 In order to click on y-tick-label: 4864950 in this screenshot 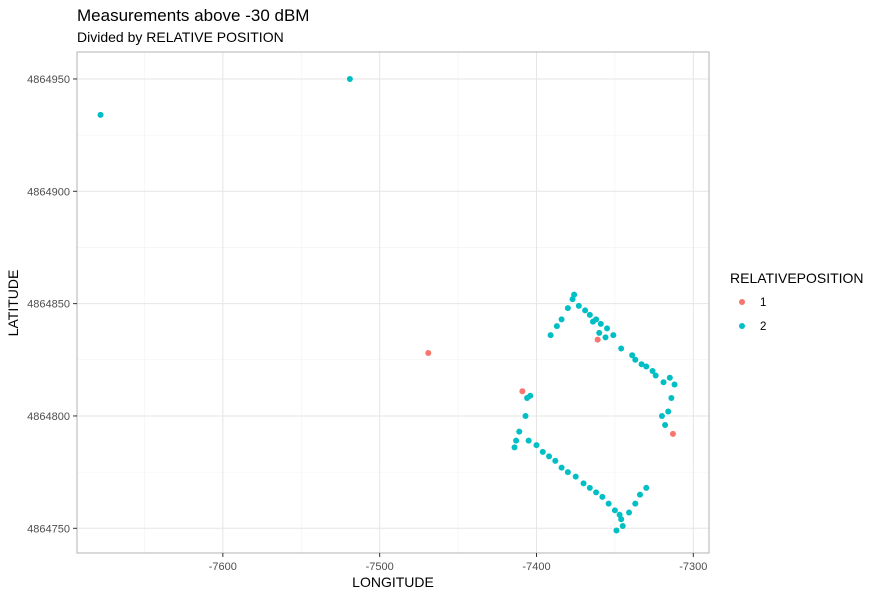, I will do `click(48, 80)`.